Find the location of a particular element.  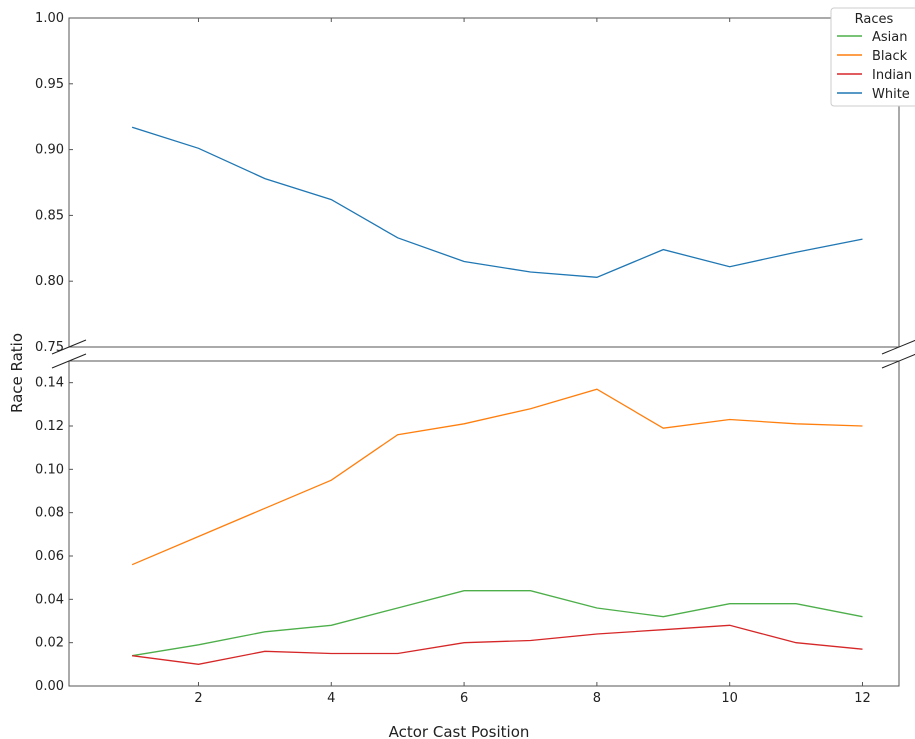

legend-label-white: White is located at coordinates (891, 94).